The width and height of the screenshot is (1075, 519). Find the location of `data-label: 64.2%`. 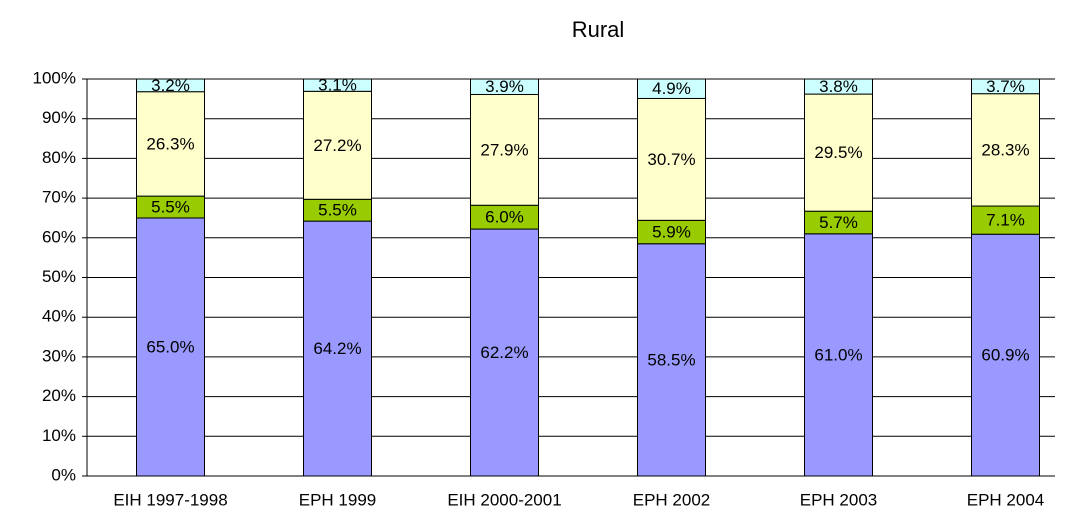

data-label: 64.2% is located at coordinates (337, 348).